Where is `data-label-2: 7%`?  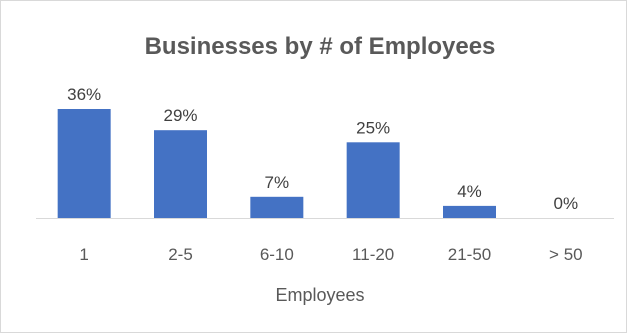 data-label-2: 7% is located at coordinates (277, 182).